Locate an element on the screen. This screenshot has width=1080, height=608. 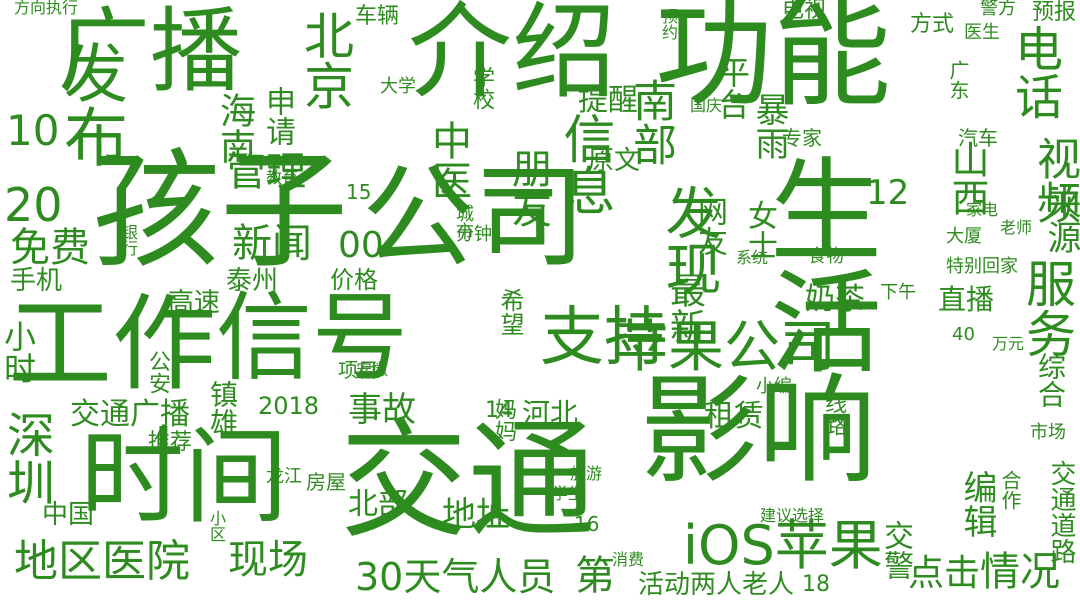
word: 朋友 is located at coordinates (528, 188).